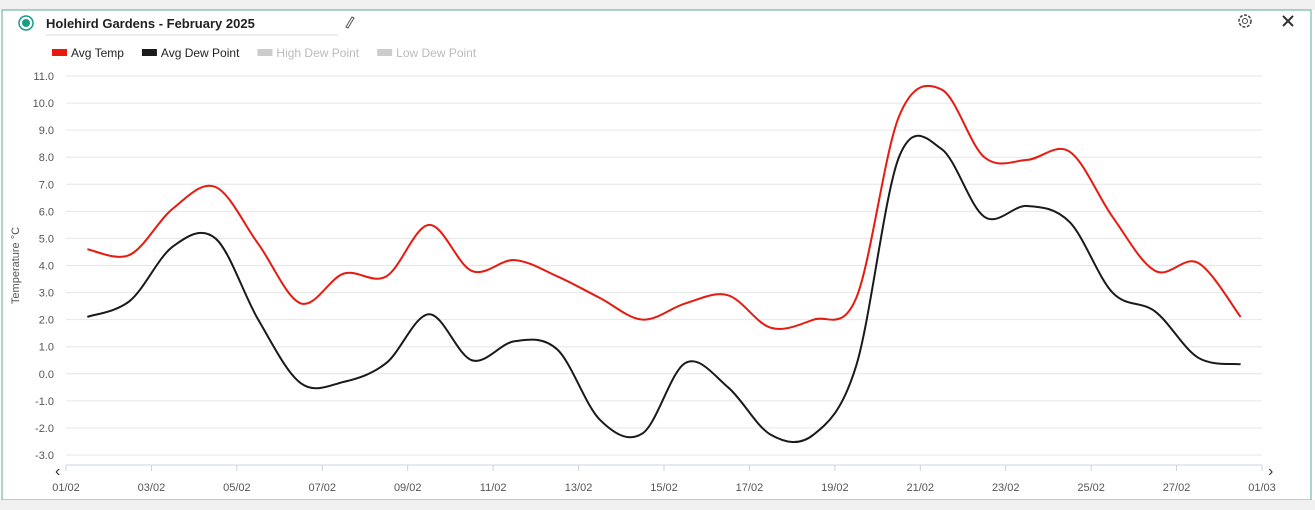 The image size is (1315, 510). Describe the element at coordinates (200, 53) in the screenshot. I see `legend-label: Avg Dew Point` at that location.